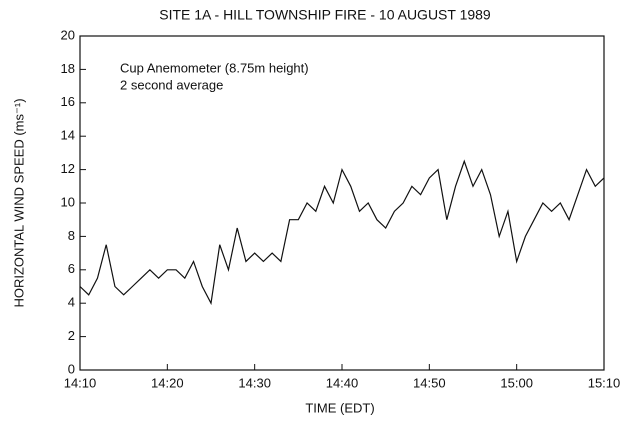  Describe the element at coordinates (68, 135) in the screenshot. I see `y-tick-label: 14` at that location.